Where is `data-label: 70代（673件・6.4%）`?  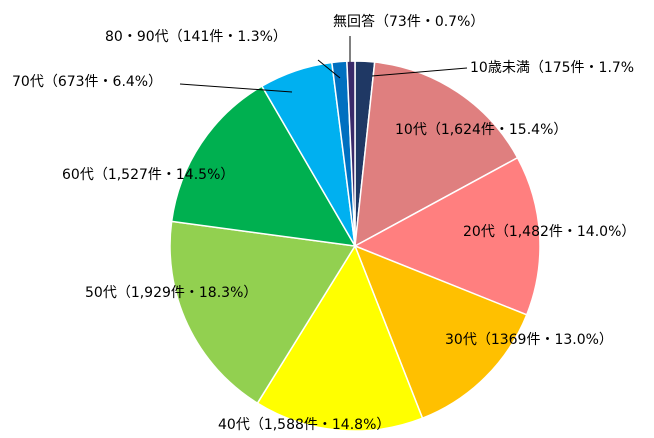
data-label: 70代（673件・6.4%） is located at coordinates (87, 82).